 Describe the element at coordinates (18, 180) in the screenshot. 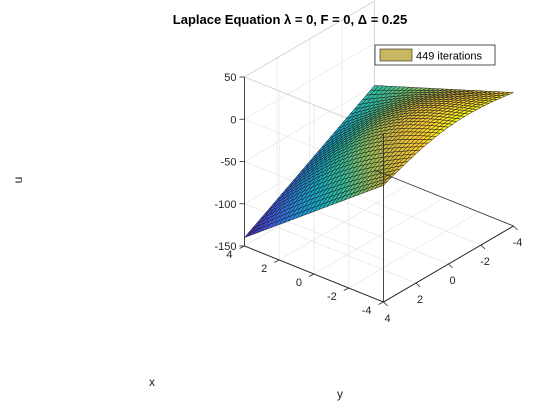

I see `z-axis-label: u` at that location.